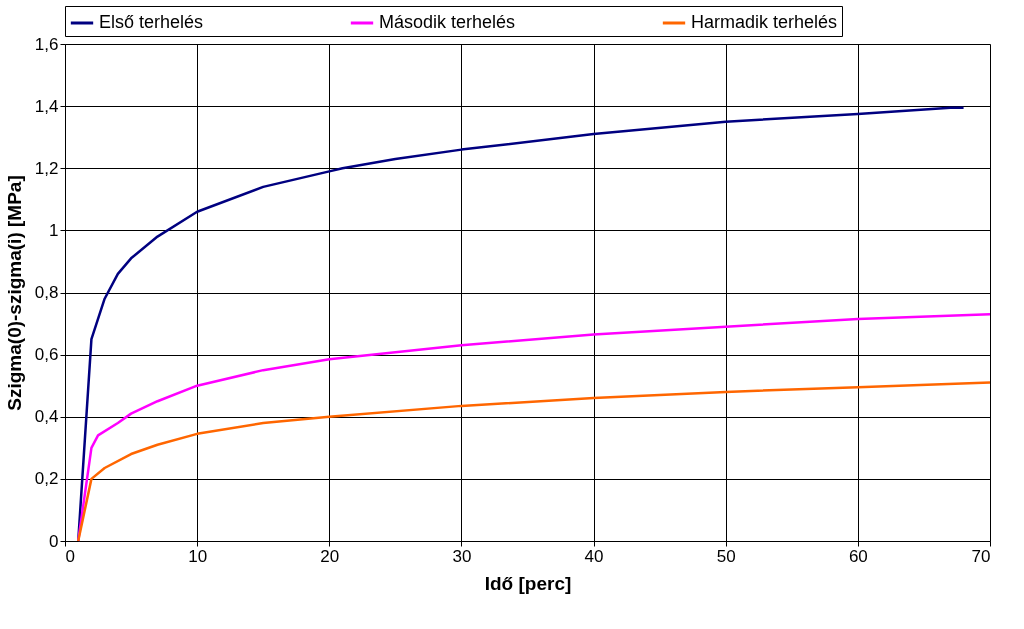 The height and width of the screenshot is (629, 1024). Describe the element at coordinates (46, 417) in the screenshot. I see `y-tick-label: 0,4` at that location.